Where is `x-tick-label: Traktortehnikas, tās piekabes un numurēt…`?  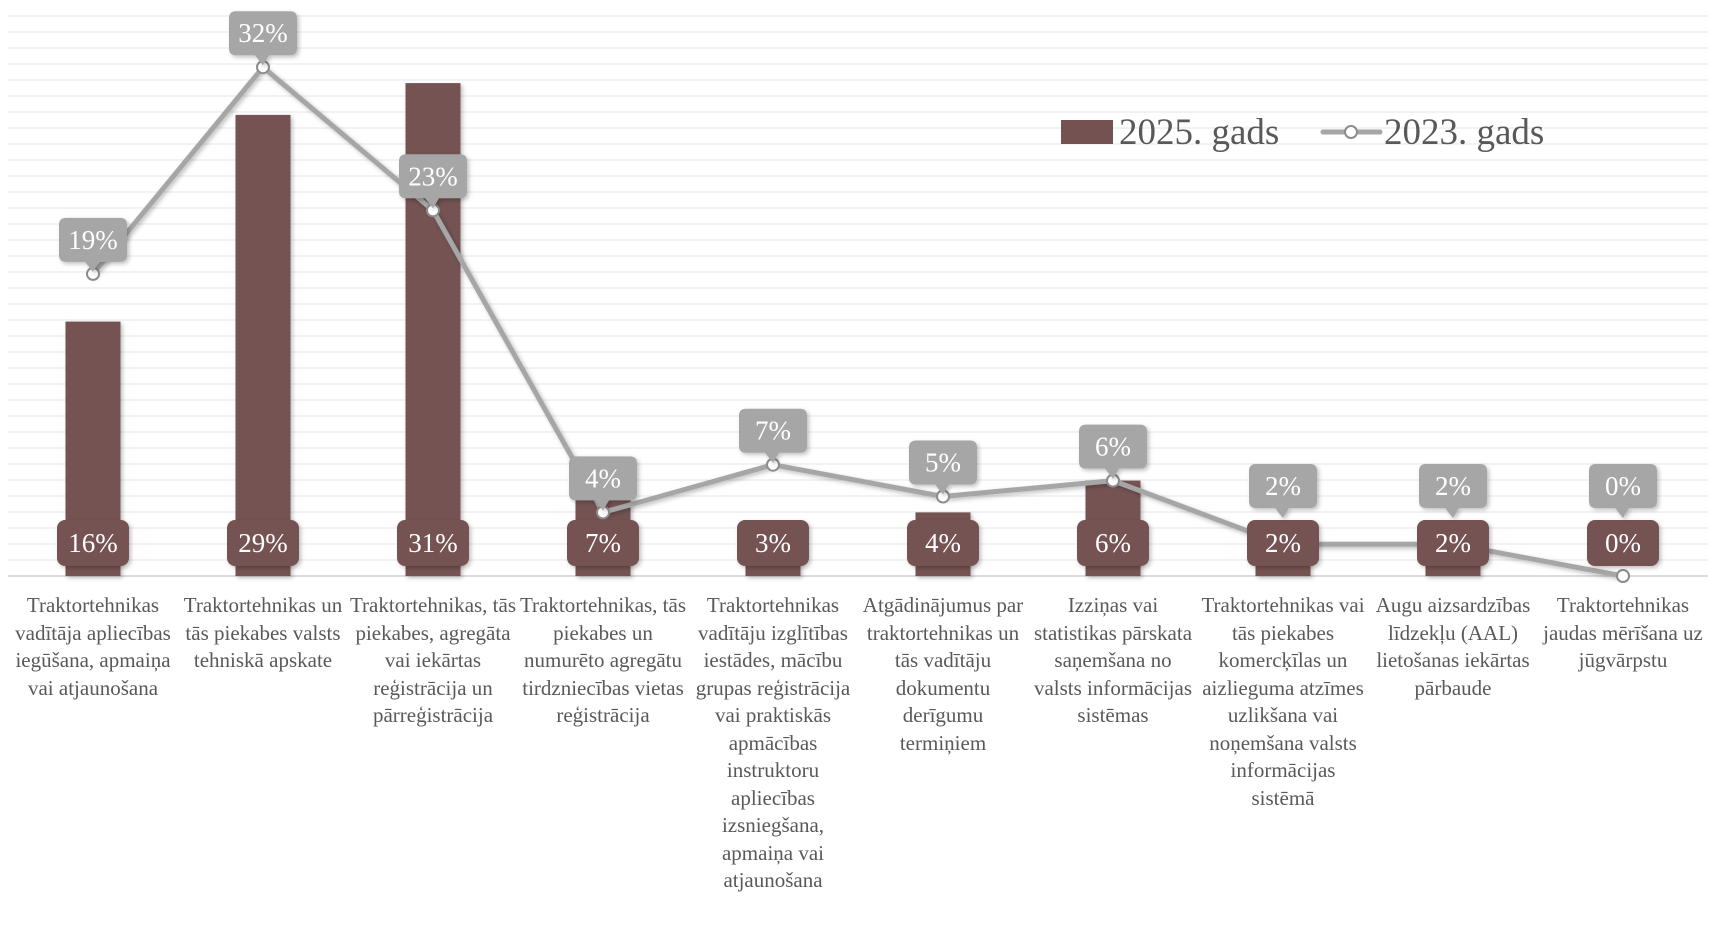 x-tick-label: Traktortehnikas, tās piekabes un numurēt… is located at coordinates (603, 660).